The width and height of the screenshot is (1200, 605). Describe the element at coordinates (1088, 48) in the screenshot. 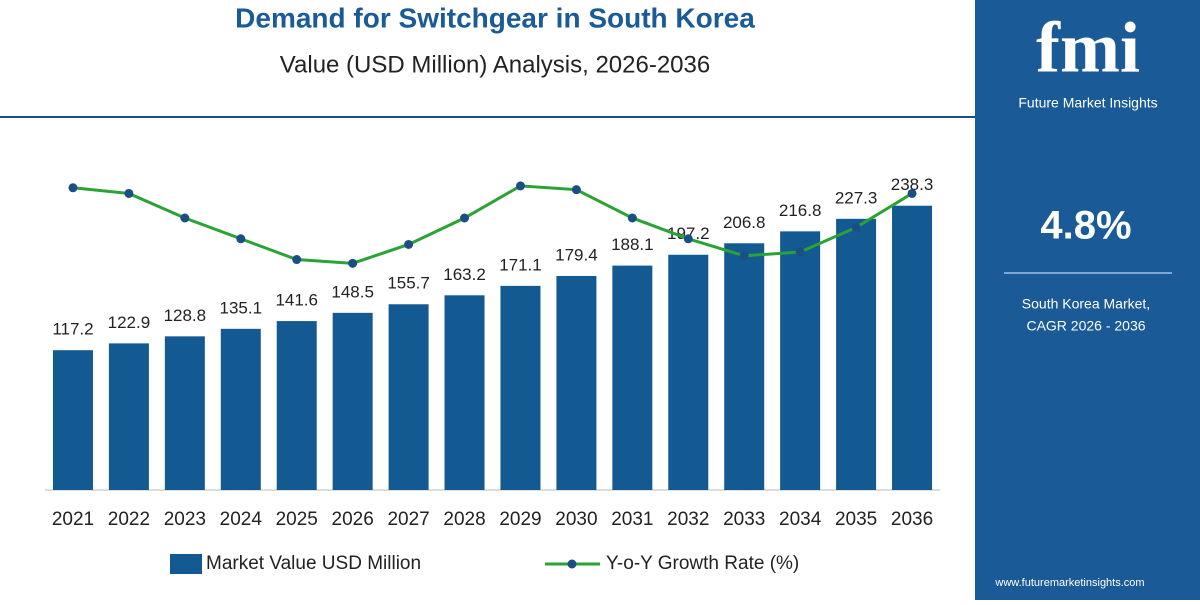

I see `logo: fmi` at that location.